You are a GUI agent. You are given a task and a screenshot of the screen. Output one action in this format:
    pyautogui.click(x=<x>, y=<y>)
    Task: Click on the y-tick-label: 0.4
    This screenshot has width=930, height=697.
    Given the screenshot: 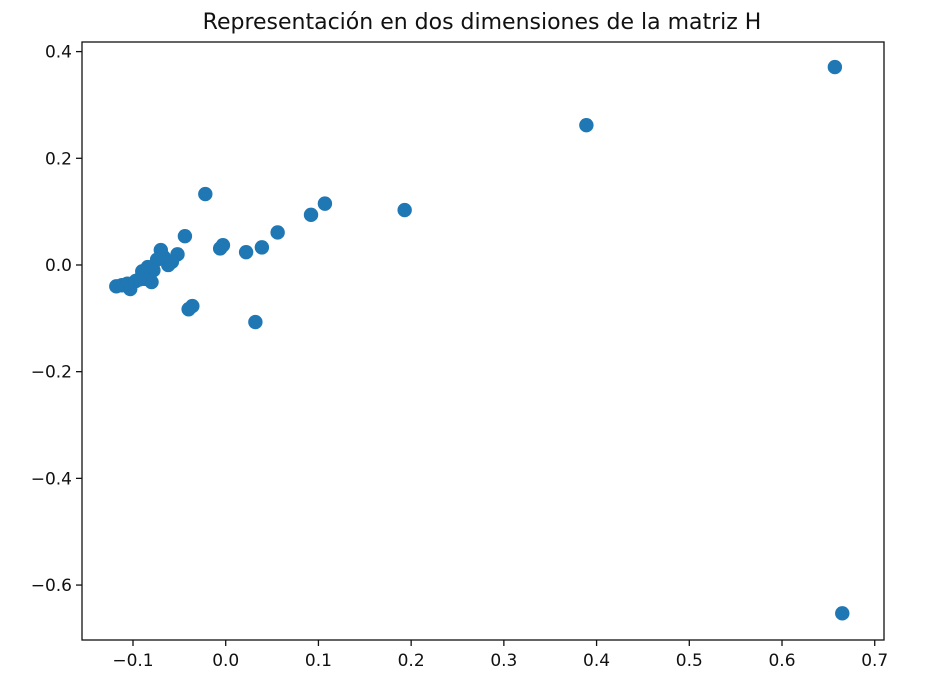 What is the action you would take?
    pyautogui.click(x=58, y=53)
    